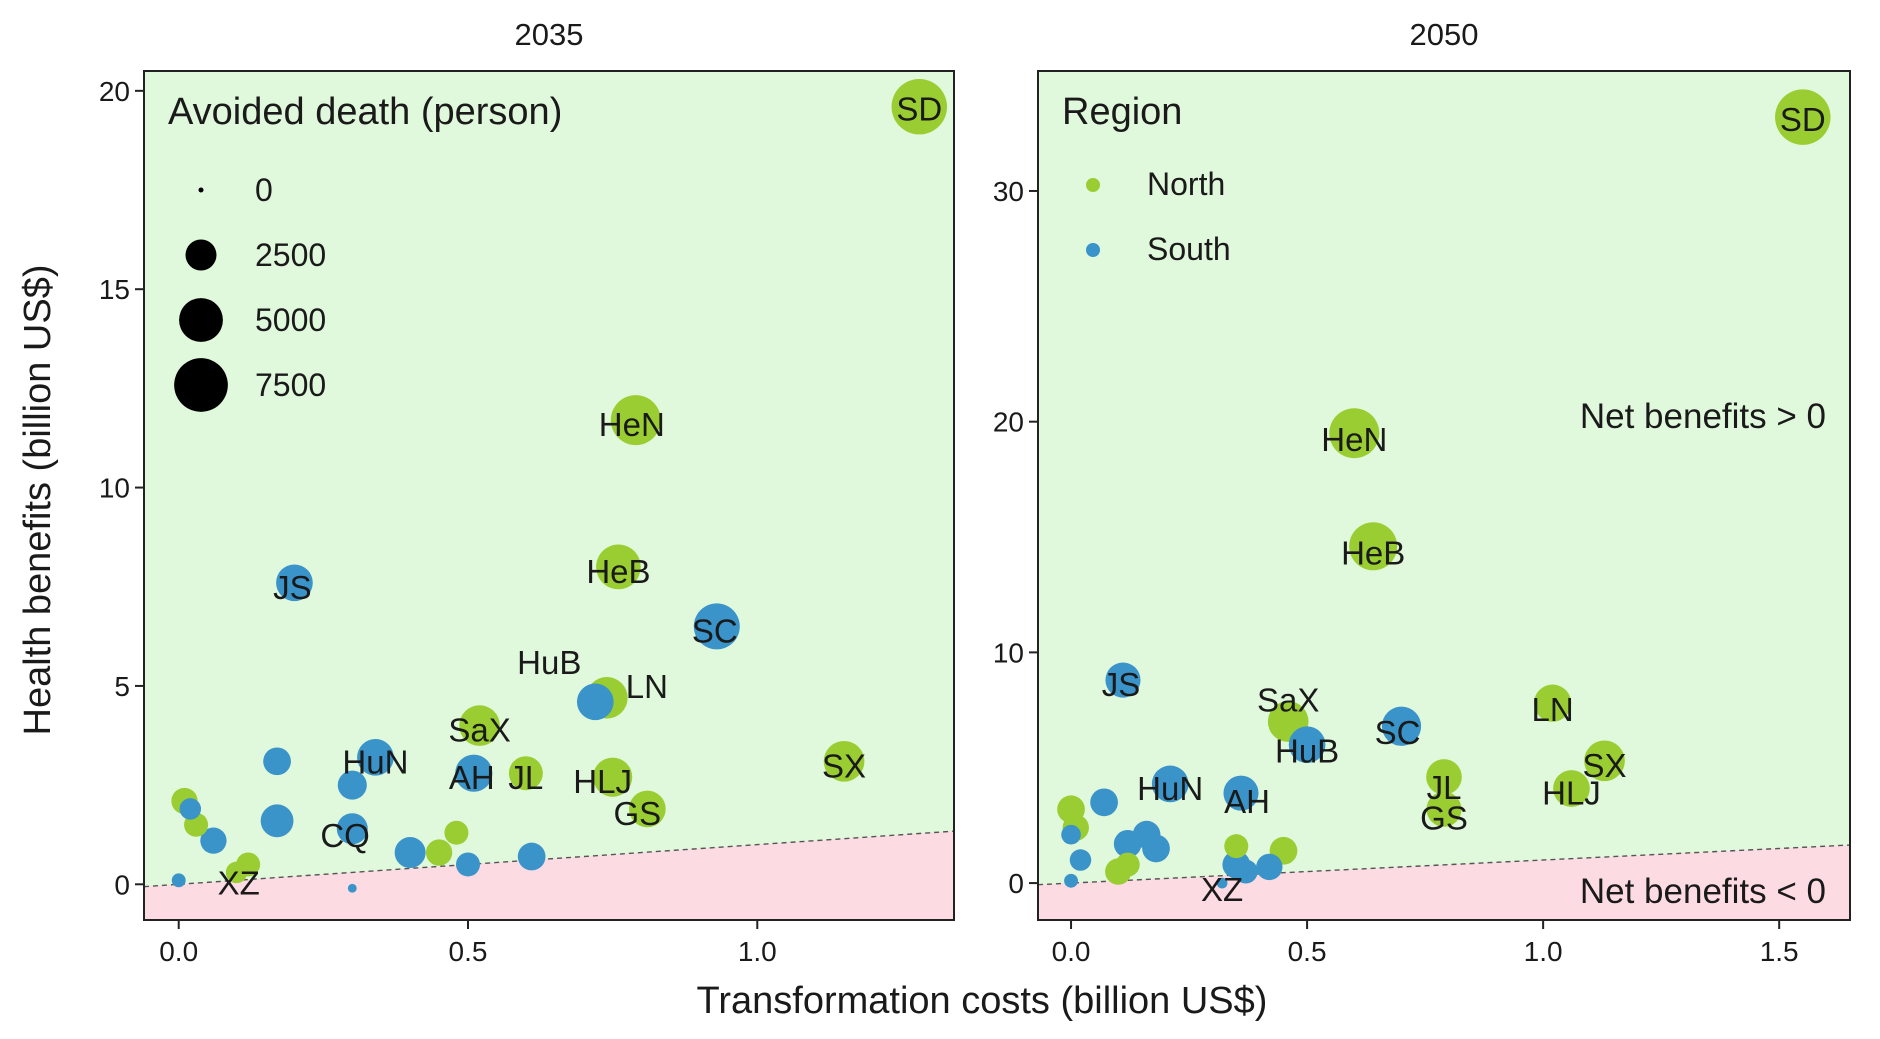 The width and height of the screenshot is (1880, 1039). I want to click on y-tick-label: 15, so click(114, 289).